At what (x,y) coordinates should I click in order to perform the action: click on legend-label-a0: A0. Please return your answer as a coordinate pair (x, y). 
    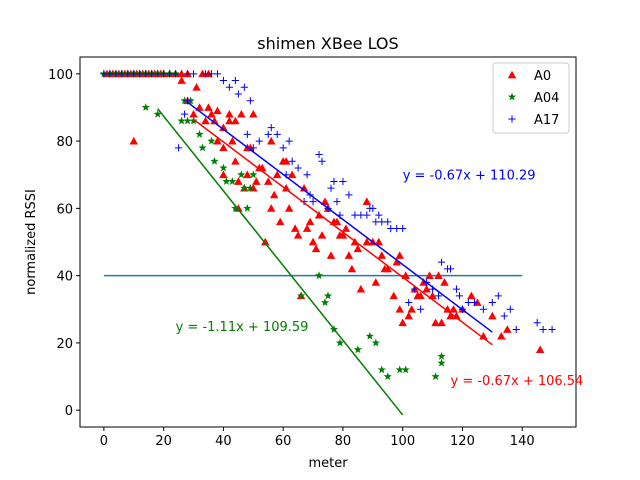
    Looking at the image, I should click on (542, 76).